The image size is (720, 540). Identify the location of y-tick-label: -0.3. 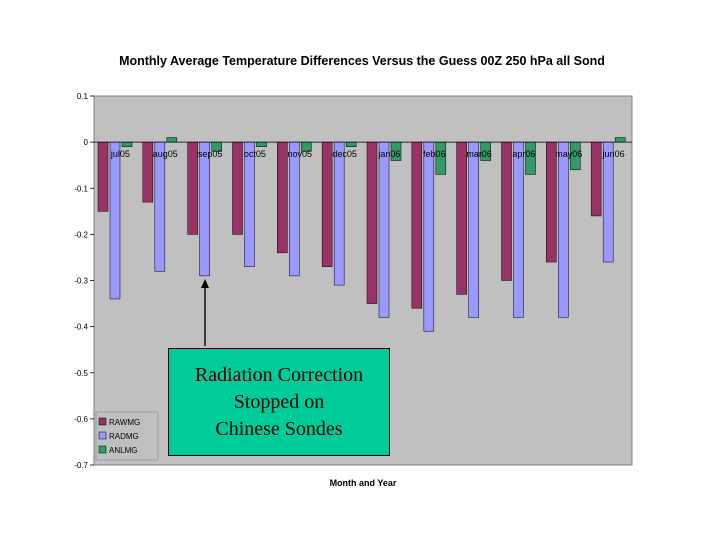
(81, 281).